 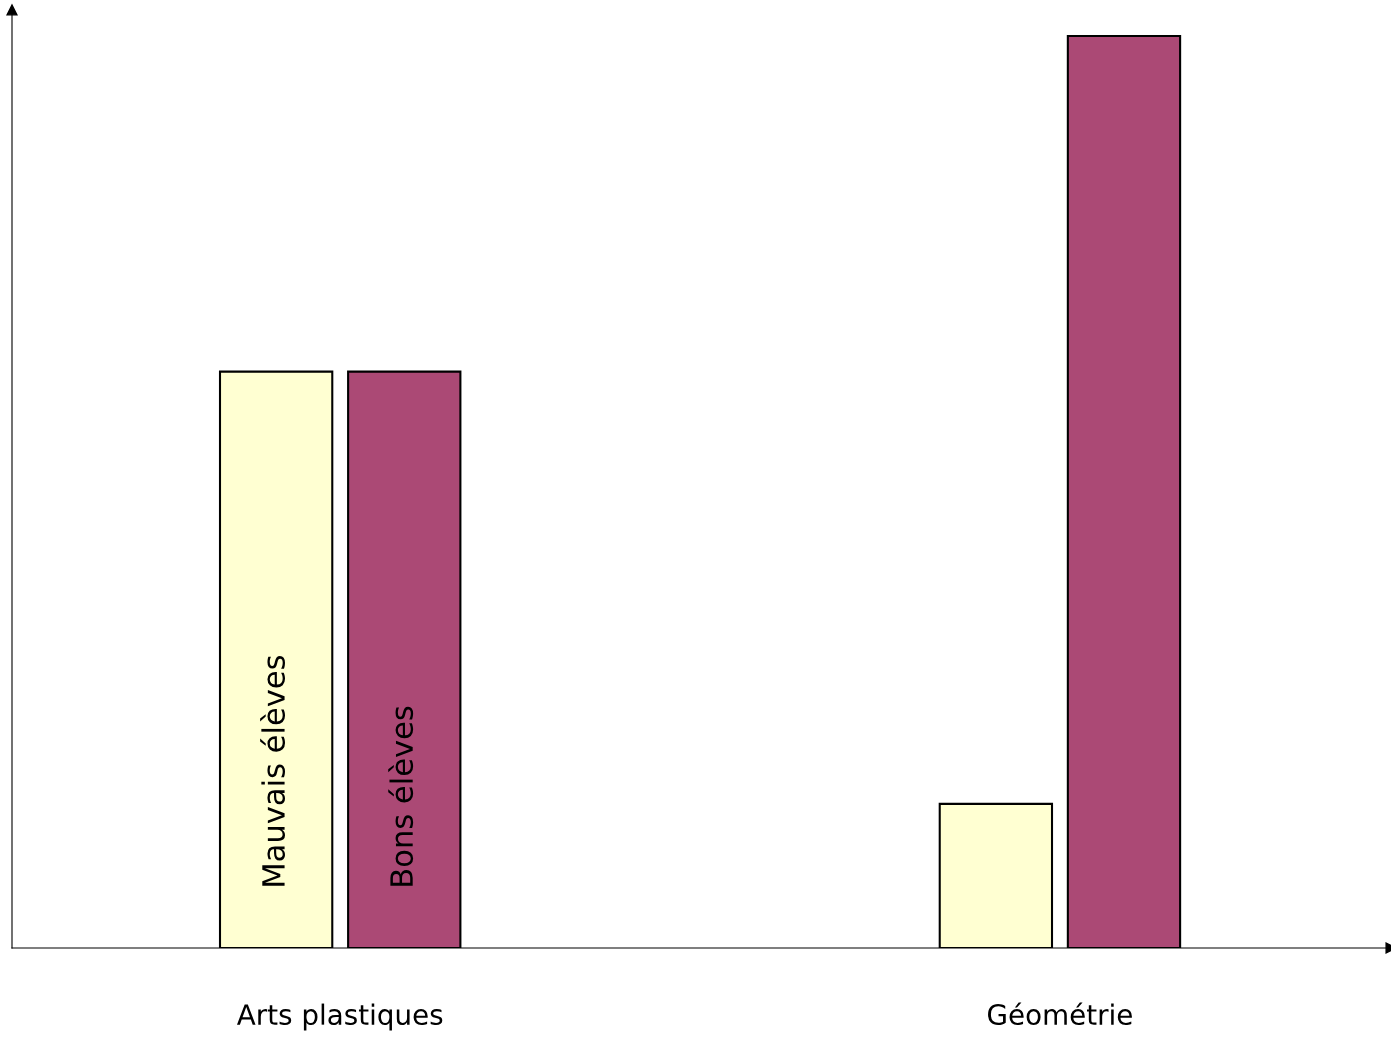 What do you see at coordinates (273, 770) in the screenshot?
I see `series-label: Mauvais élèves` at bounding box center [273, 770].